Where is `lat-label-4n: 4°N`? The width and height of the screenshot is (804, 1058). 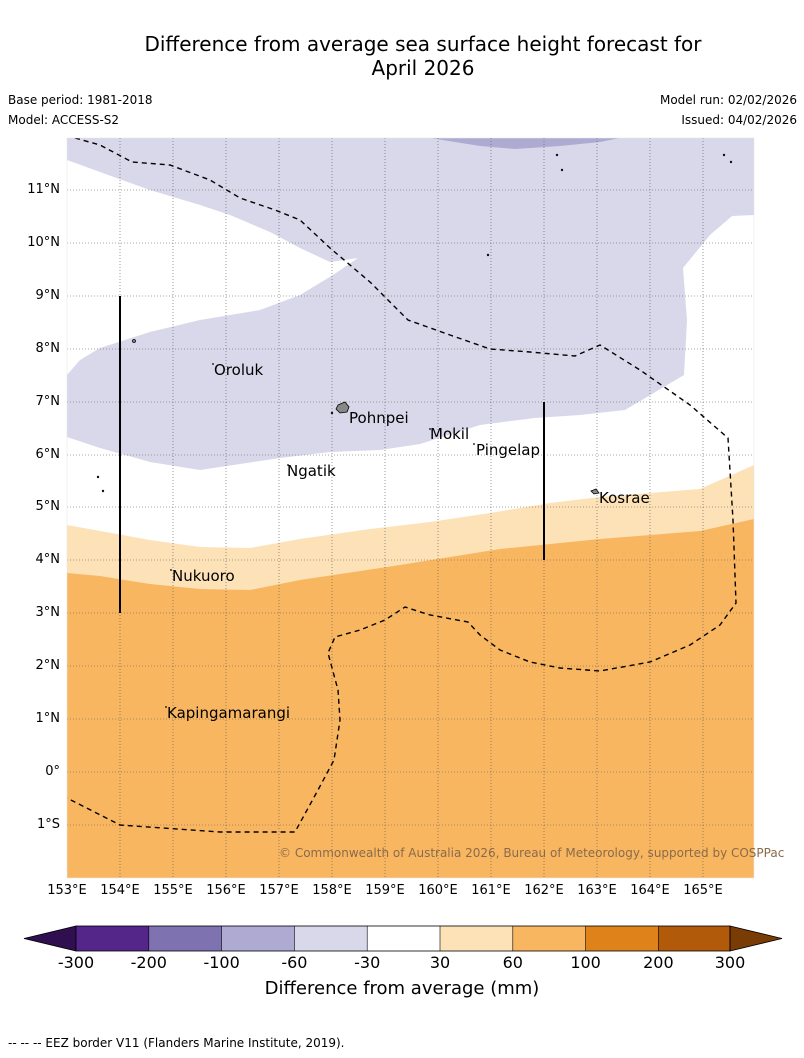
lat-label-4n: 4°N is located at coordinates (48, 559).